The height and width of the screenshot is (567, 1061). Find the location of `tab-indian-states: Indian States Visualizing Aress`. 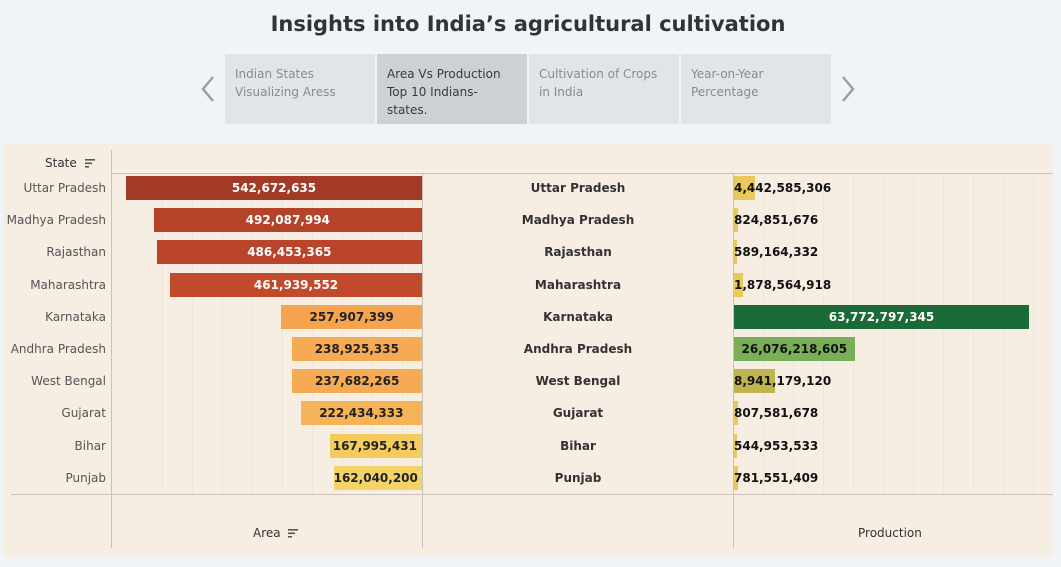

tab-indian-states: Indian States Visualizing Aress is located at coordinates (300, 89).